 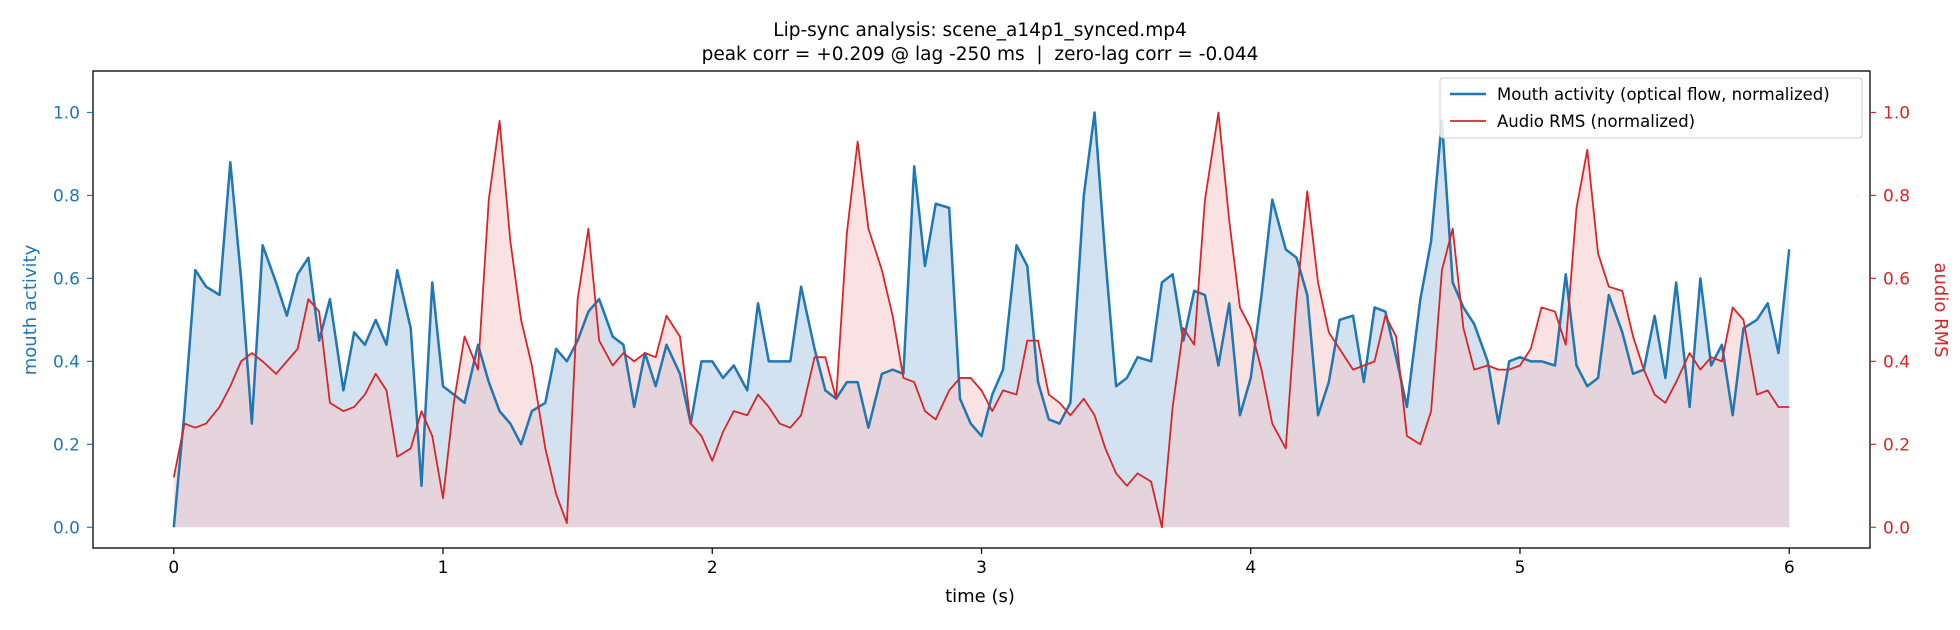 What do you see at coordinates (1896, 279) in the screenshot?
I see `right-y-tick-label: 0.6` at bounding box center [1896, 279].